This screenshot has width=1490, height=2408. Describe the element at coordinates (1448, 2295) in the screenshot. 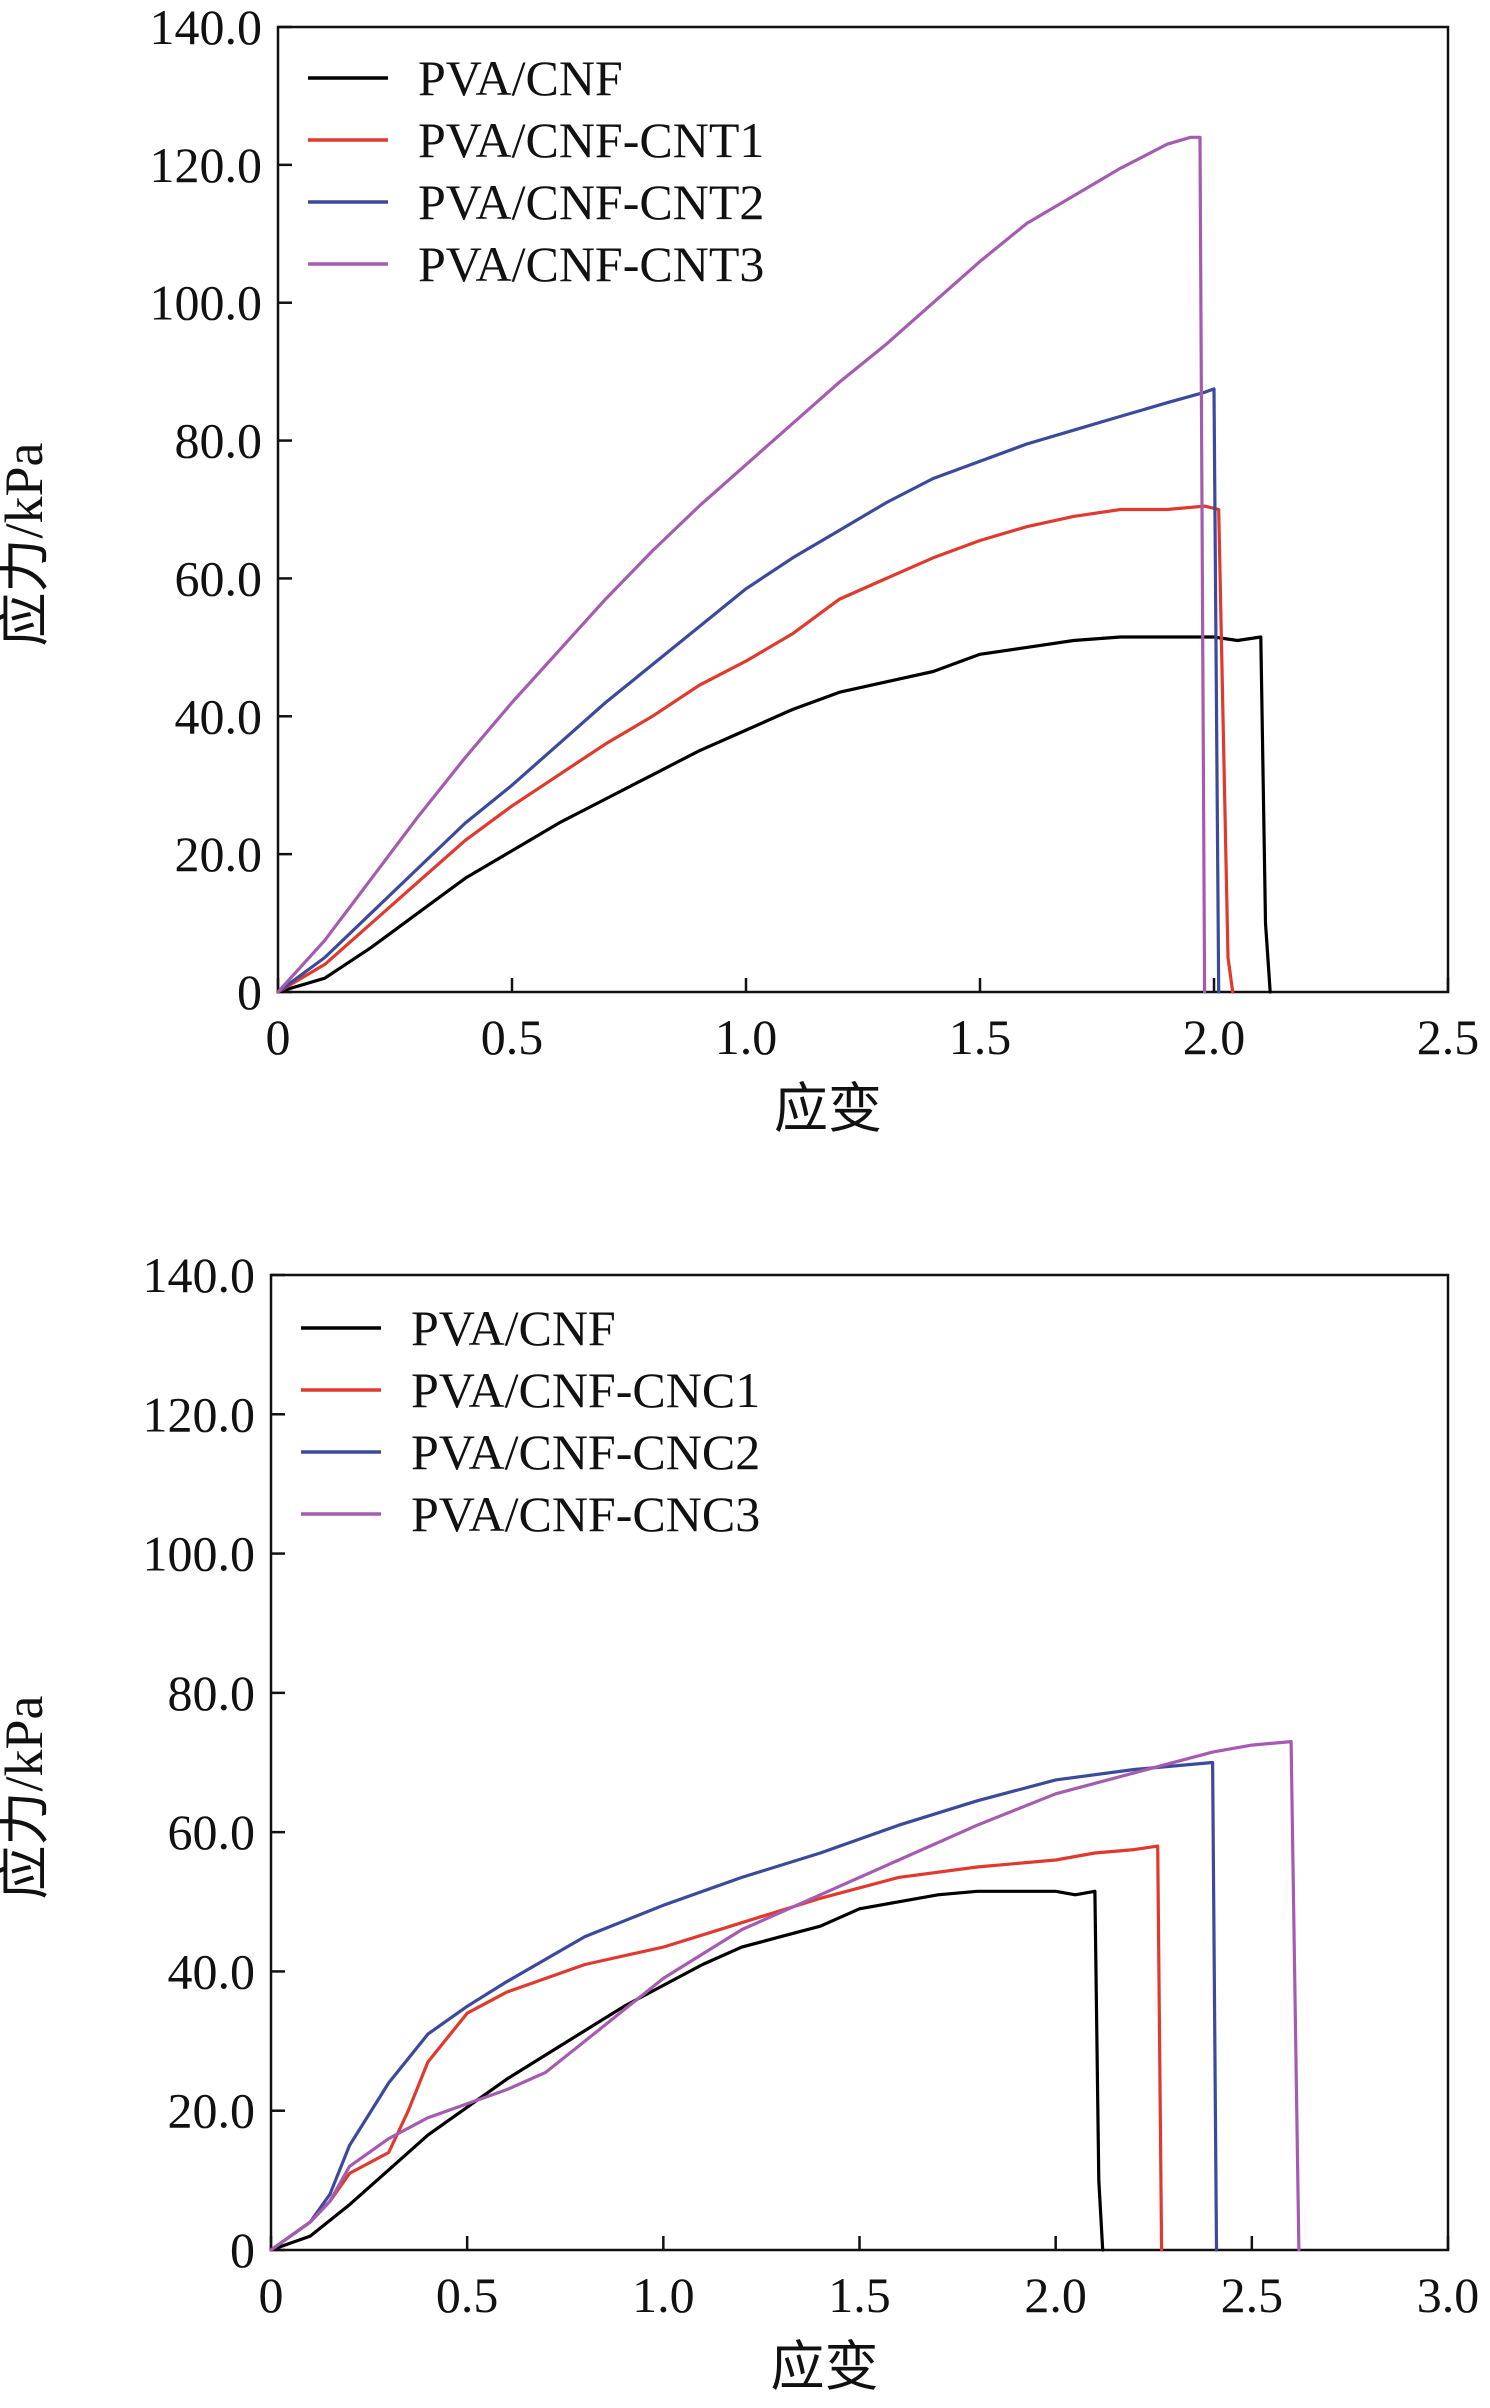

I see `x-tick-label: 3.0` at that location.